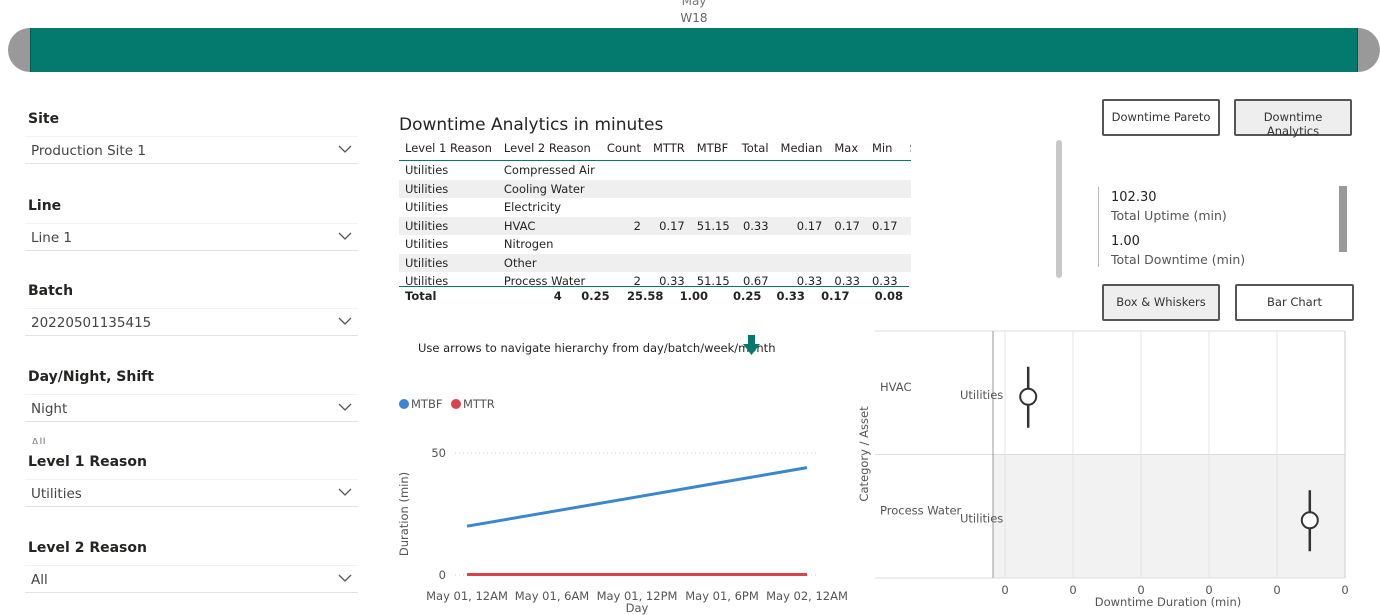  Describe the element at coordinates (45, 206) in the screenshot. I see `slicer-label: Line` at that location.